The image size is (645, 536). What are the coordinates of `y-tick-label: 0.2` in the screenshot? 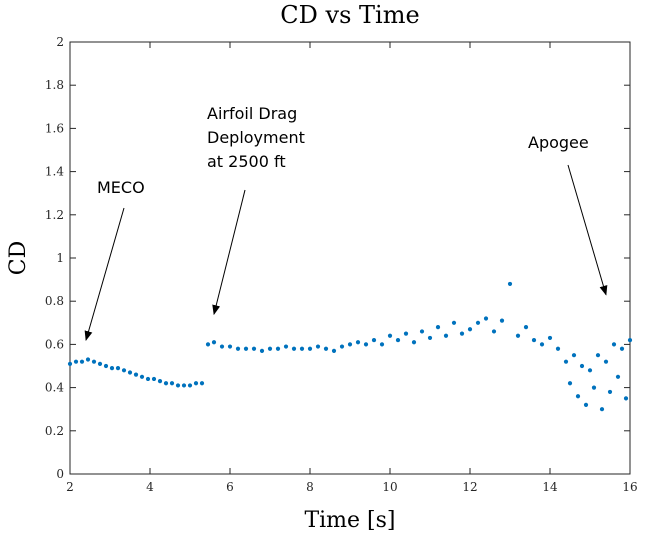 It's located at (54, 431).